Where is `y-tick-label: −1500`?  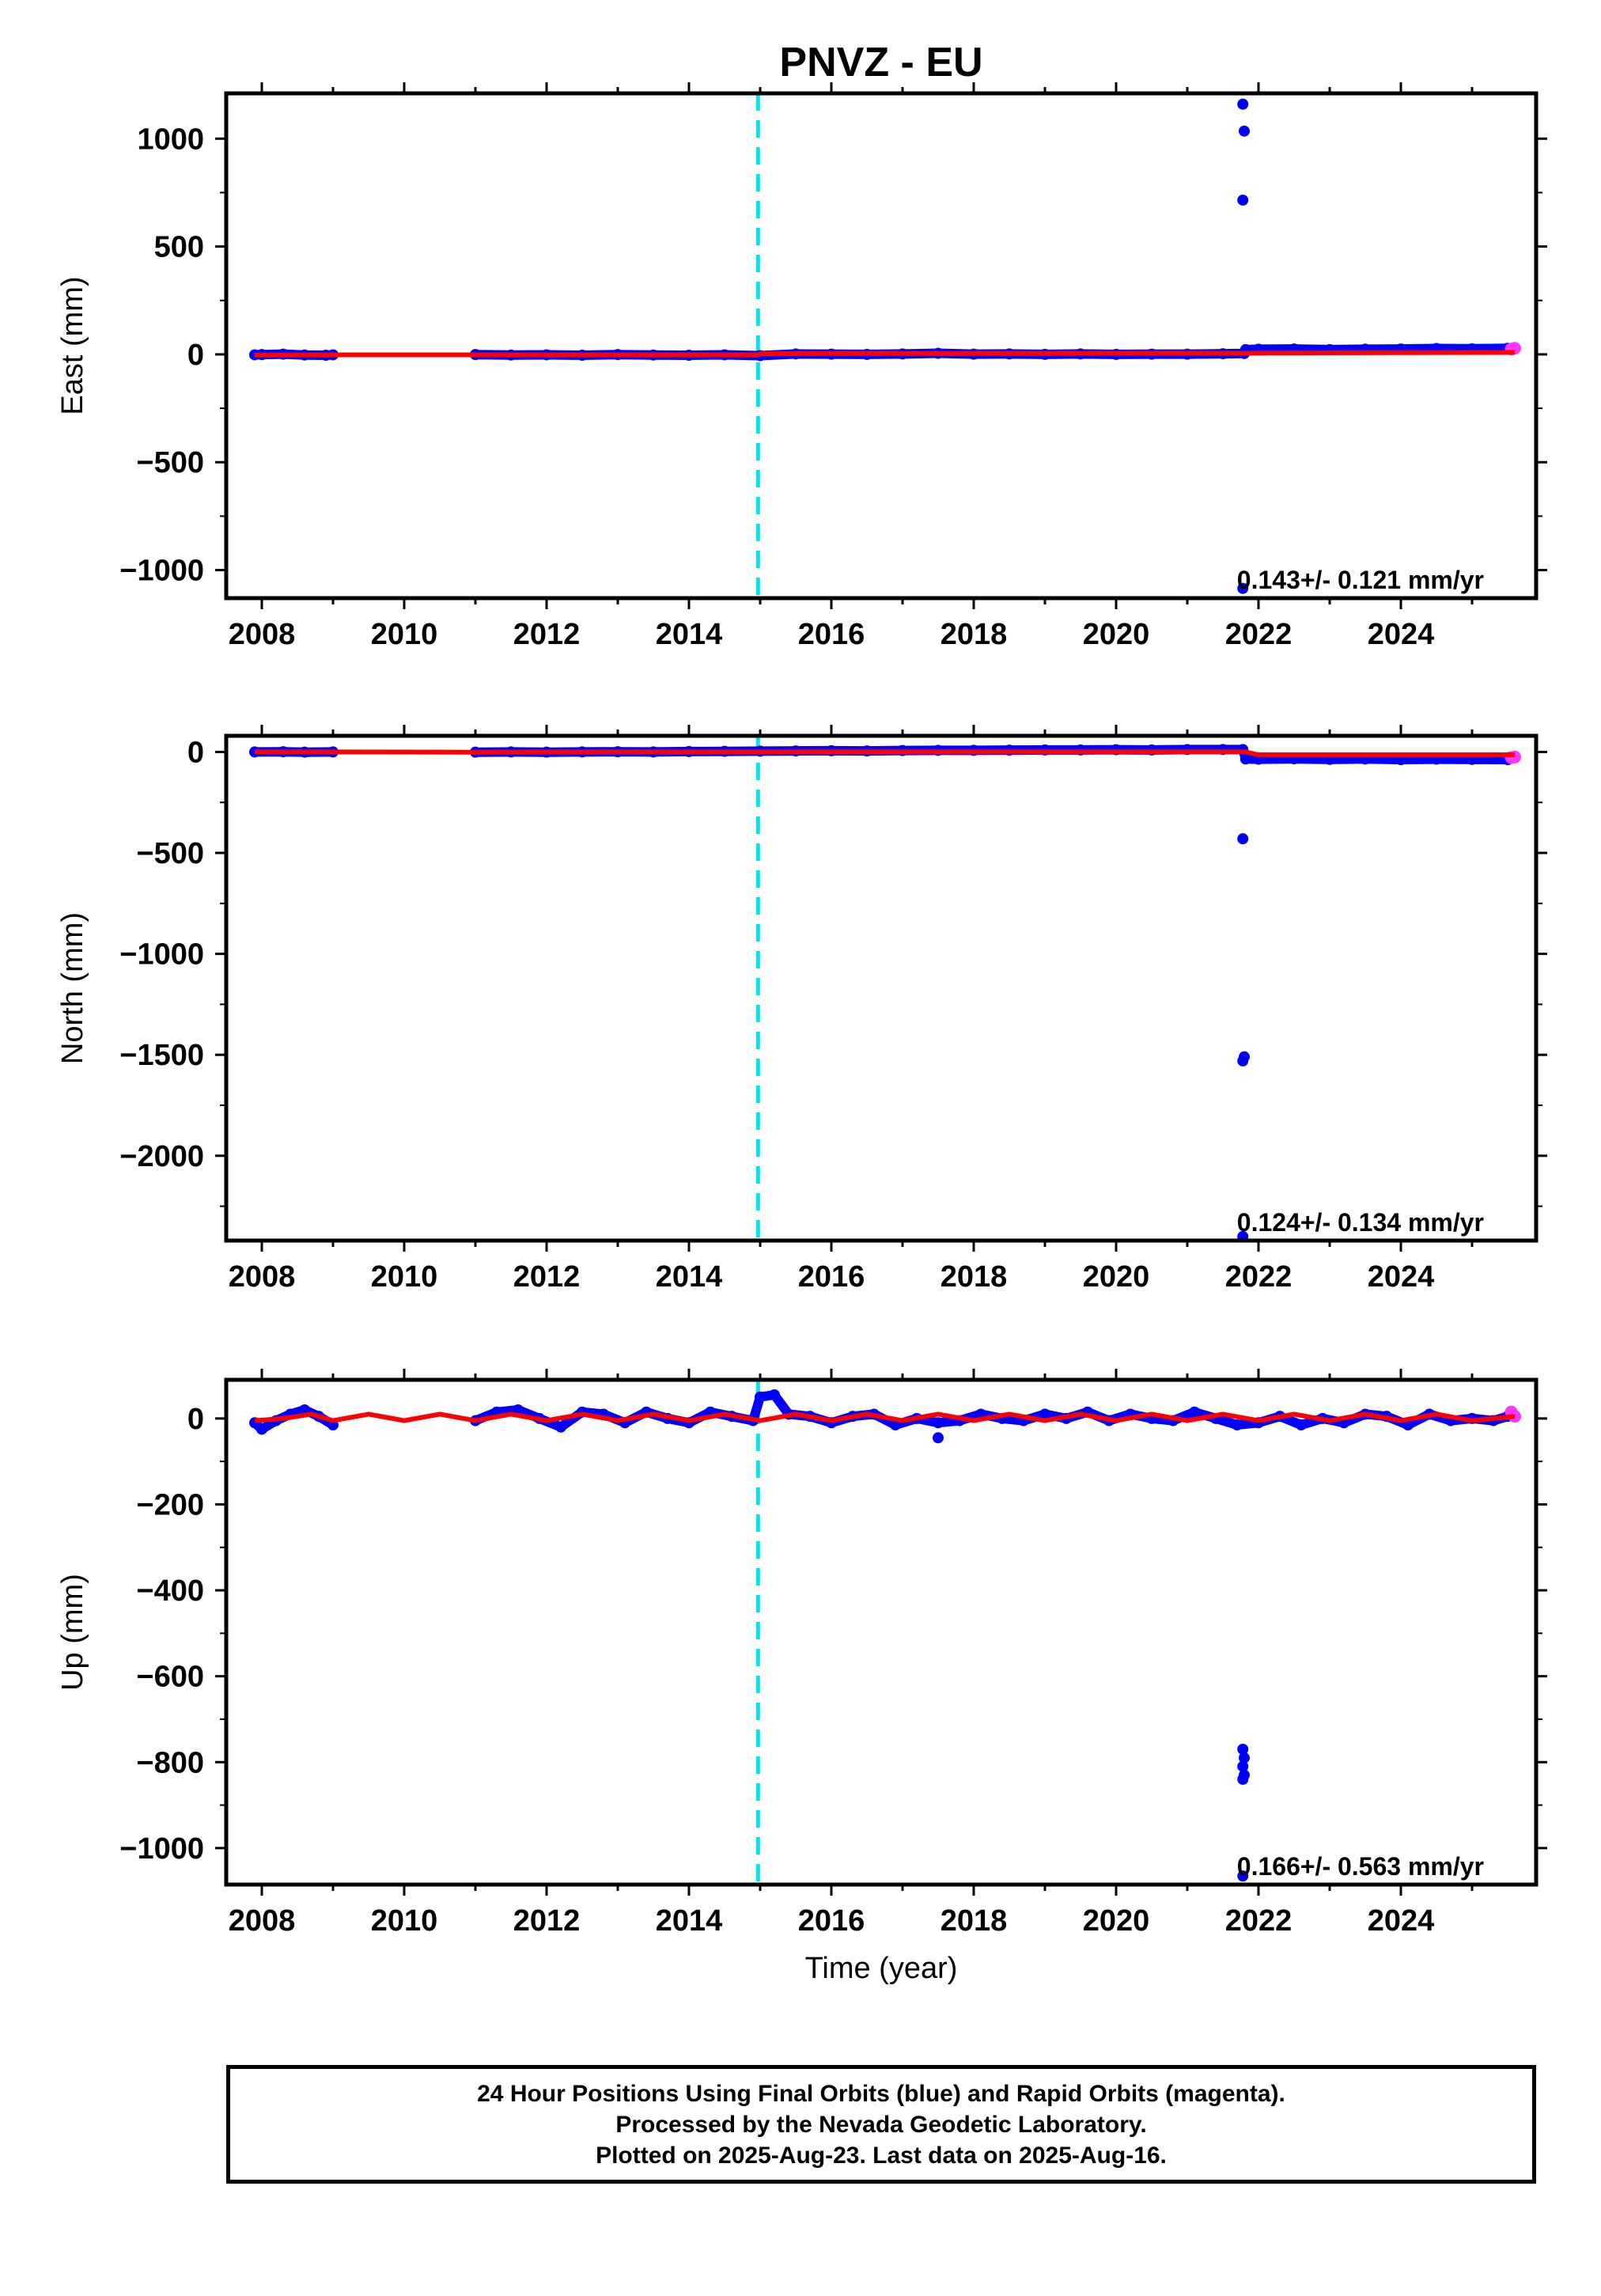 y-tick-label: −1500 is located at coordinates (161, 1055).